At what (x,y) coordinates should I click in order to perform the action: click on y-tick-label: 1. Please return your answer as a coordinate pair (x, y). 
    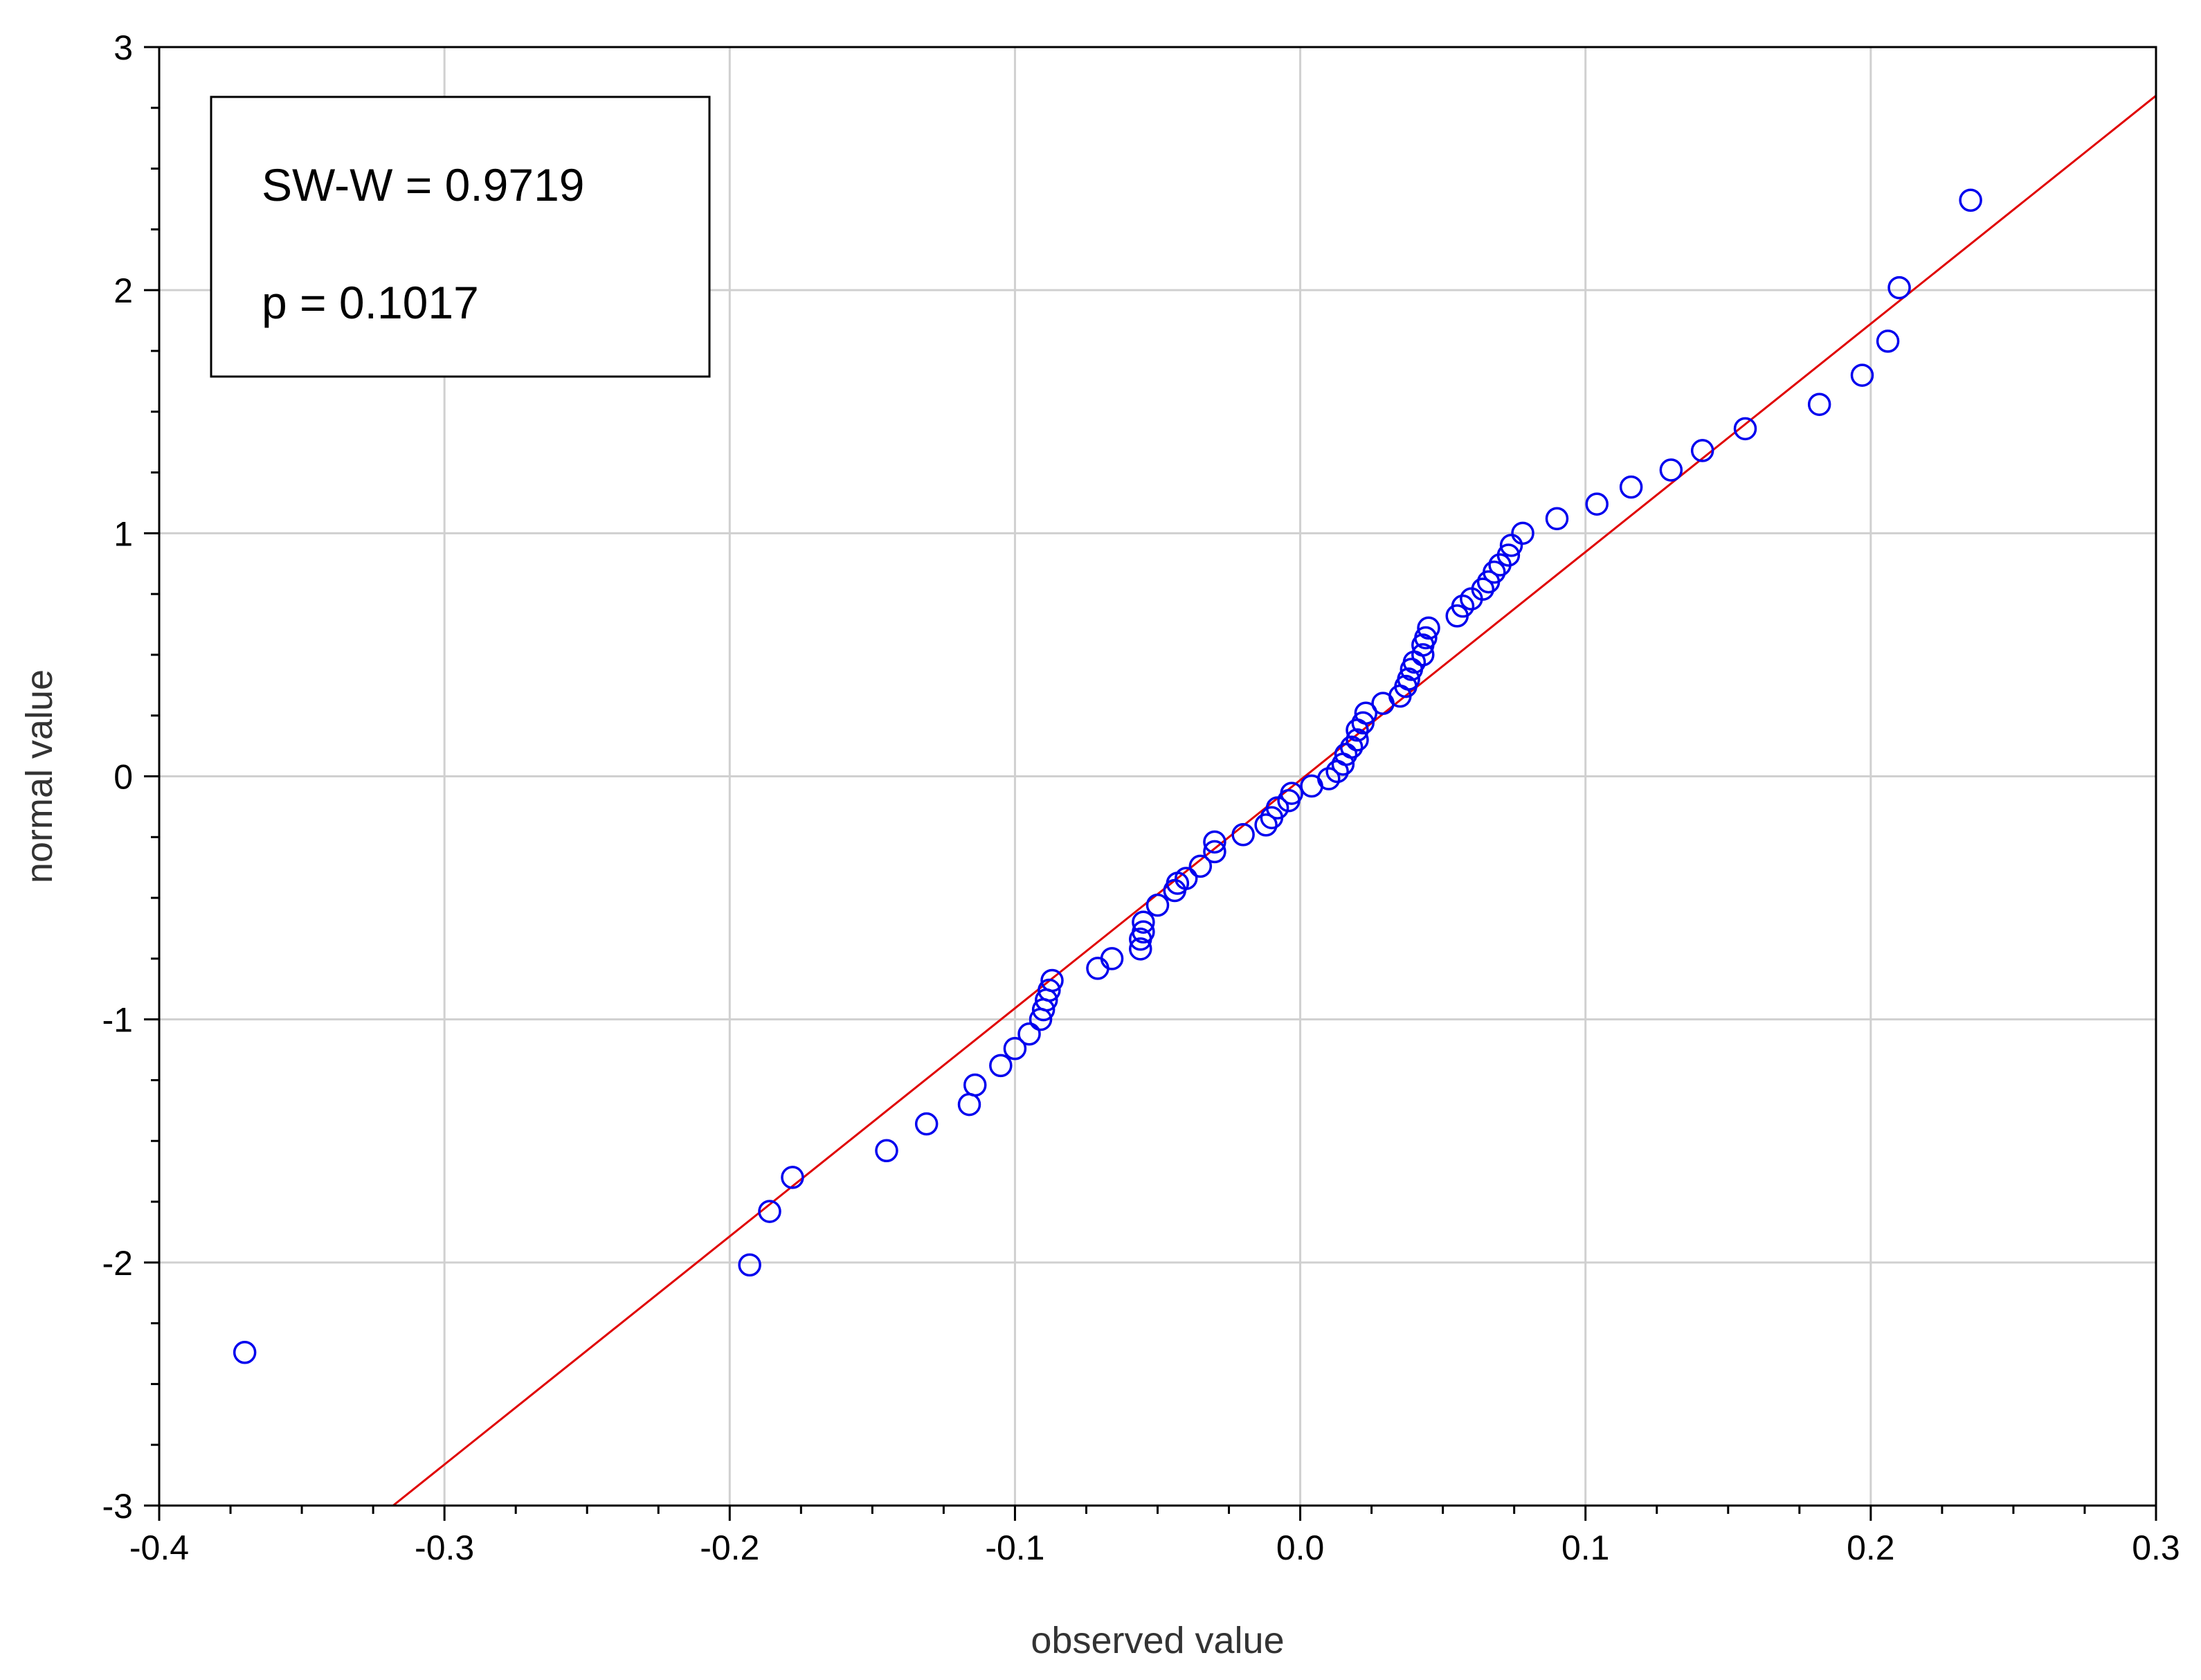
    Looking at the image, I should click on (123, 533).